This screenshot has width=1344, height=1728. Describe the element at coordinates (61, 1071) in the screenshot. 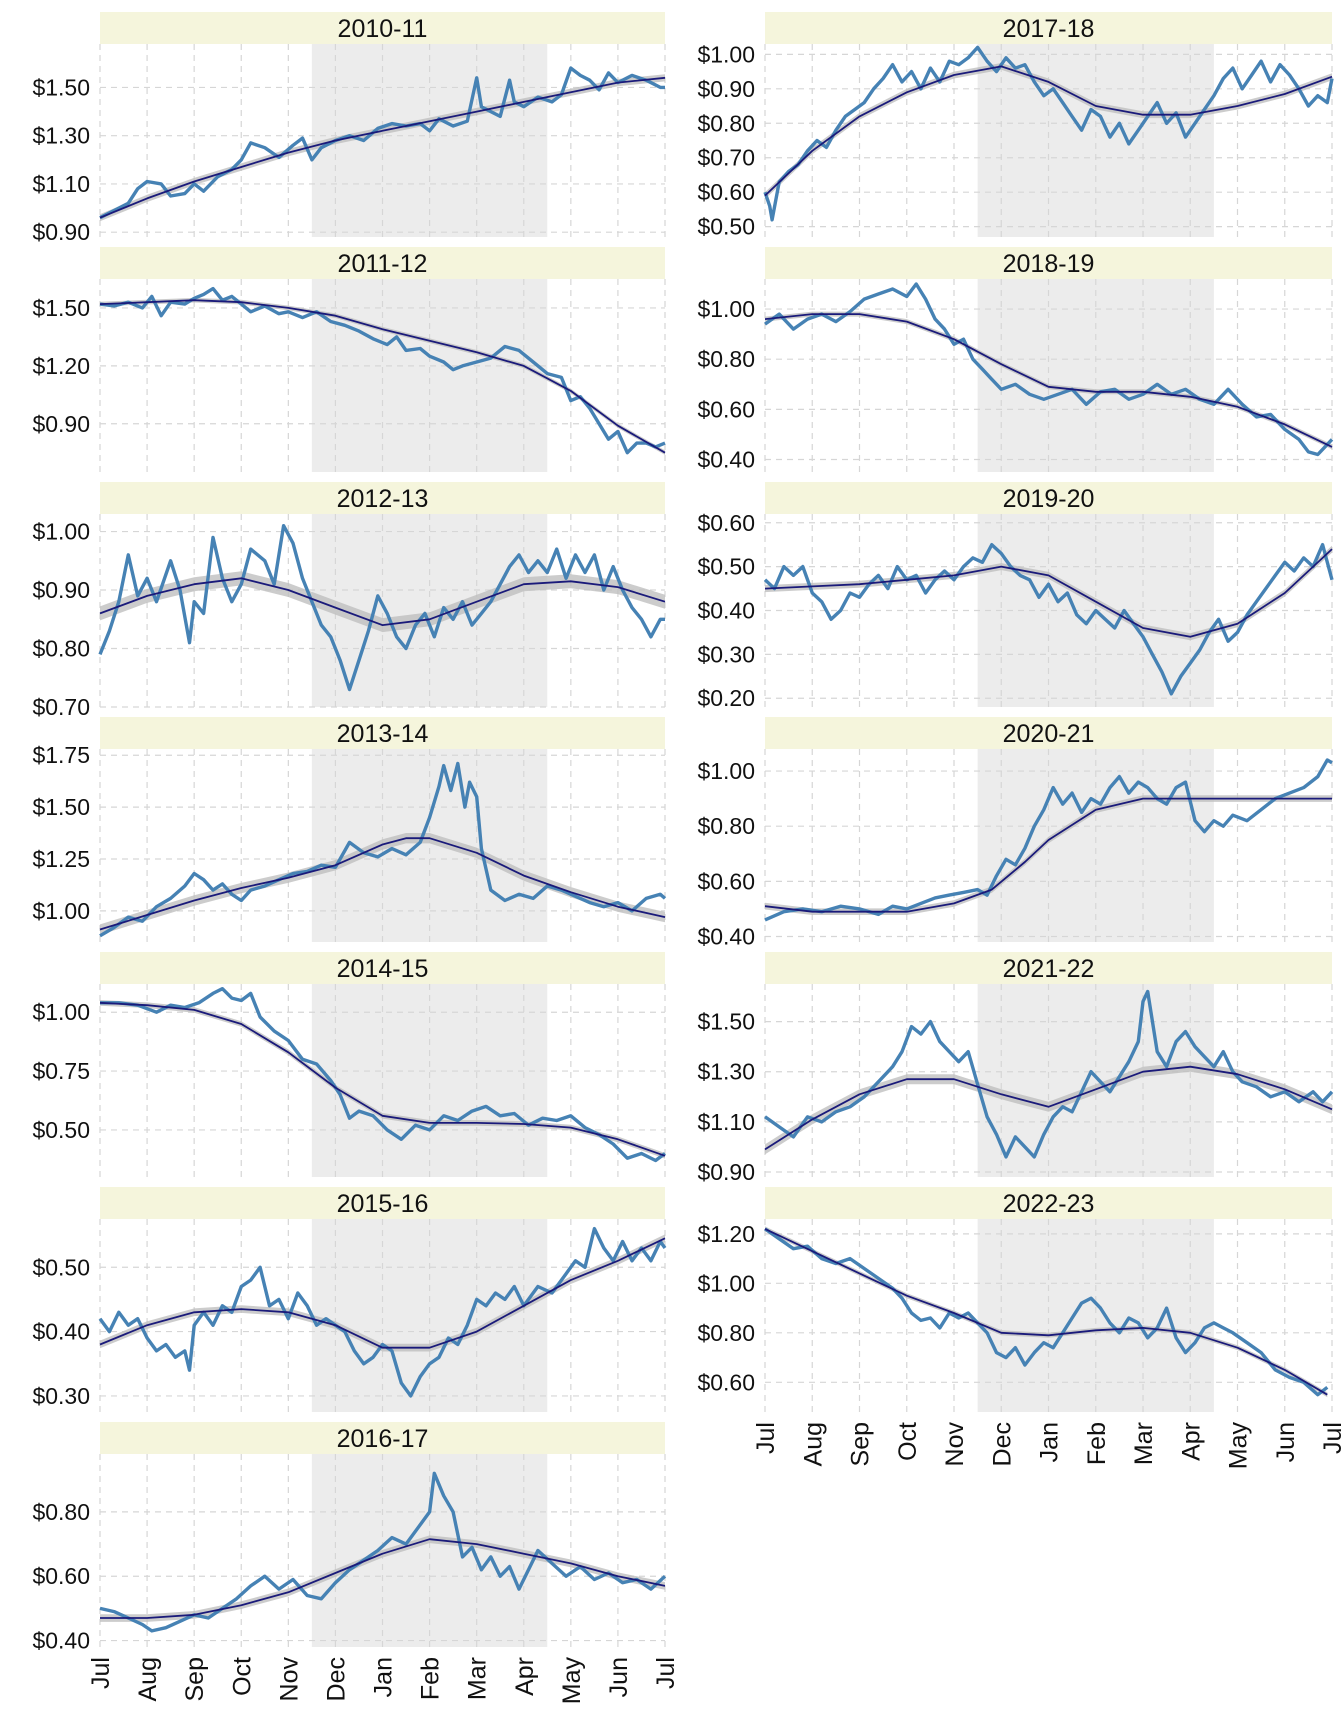

I see `y-tick-label: $0.75` at that location.